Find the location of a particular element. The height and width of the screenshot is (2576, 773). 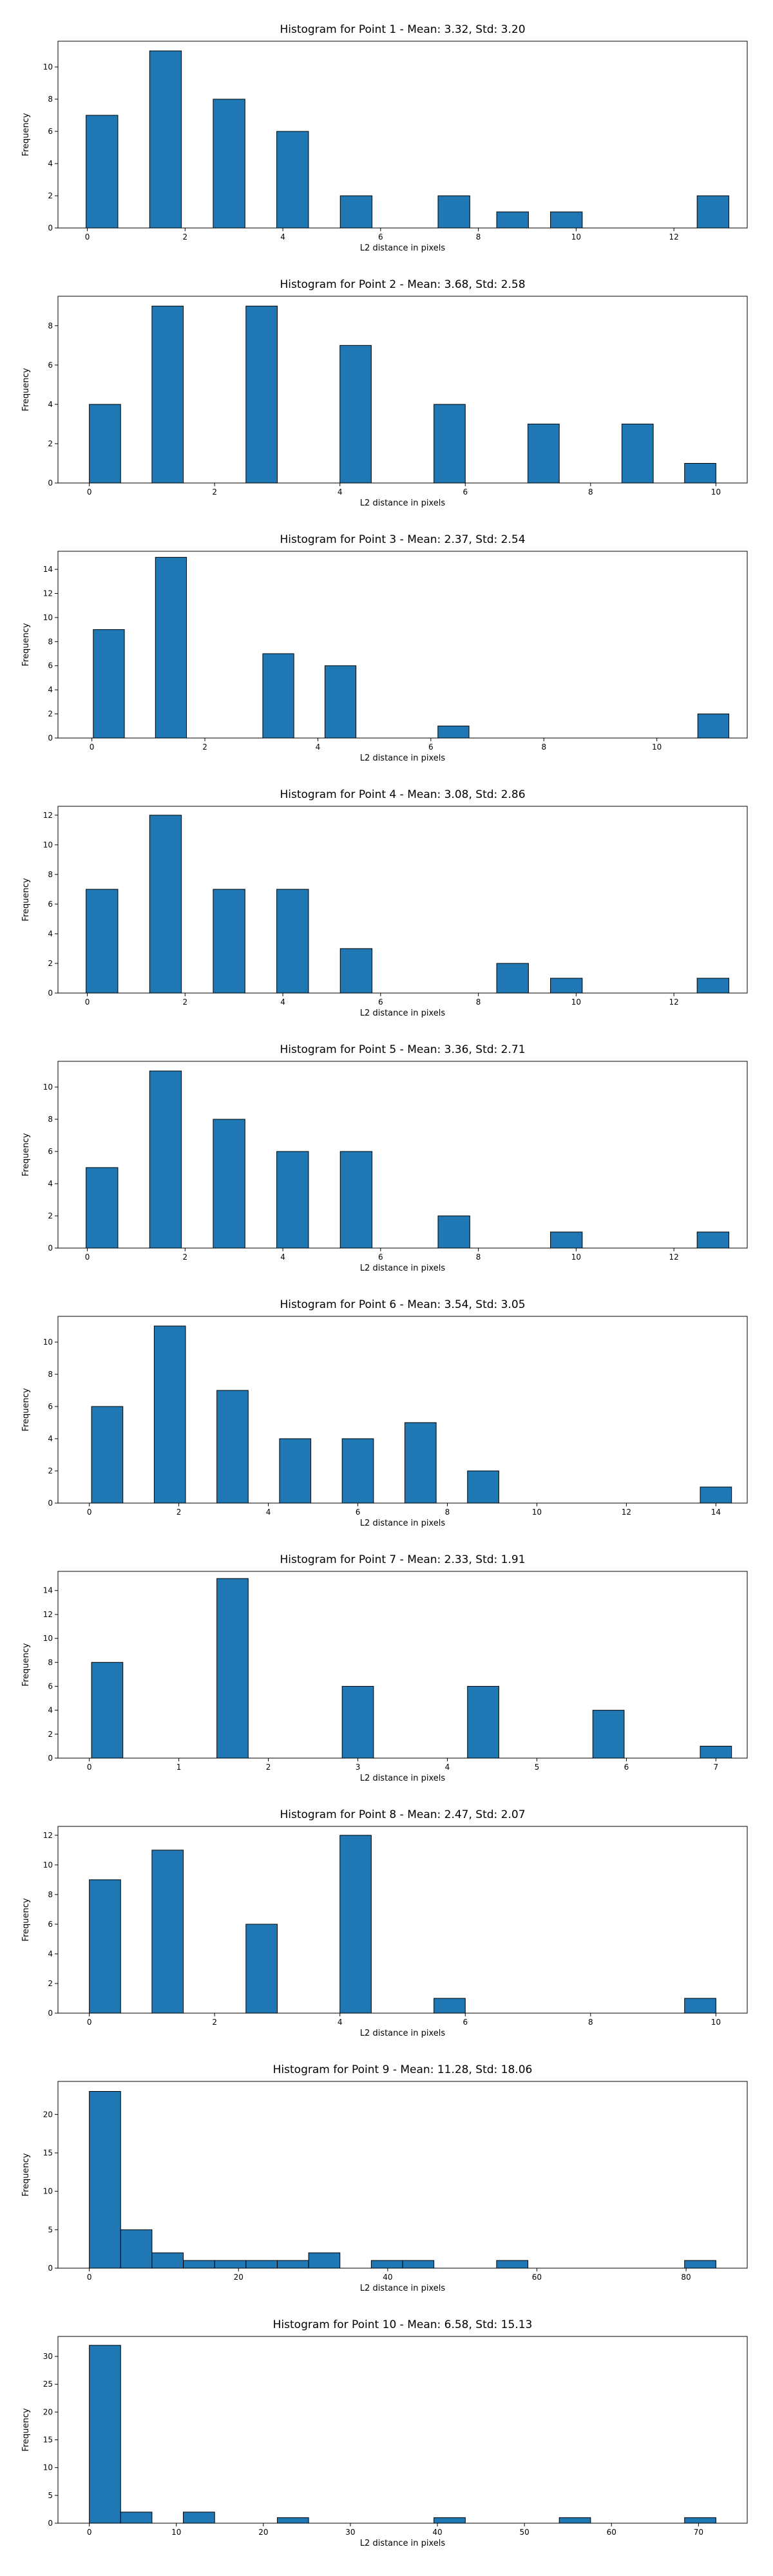

x-tick-label: 40 is located at coordinates (387, 2277).